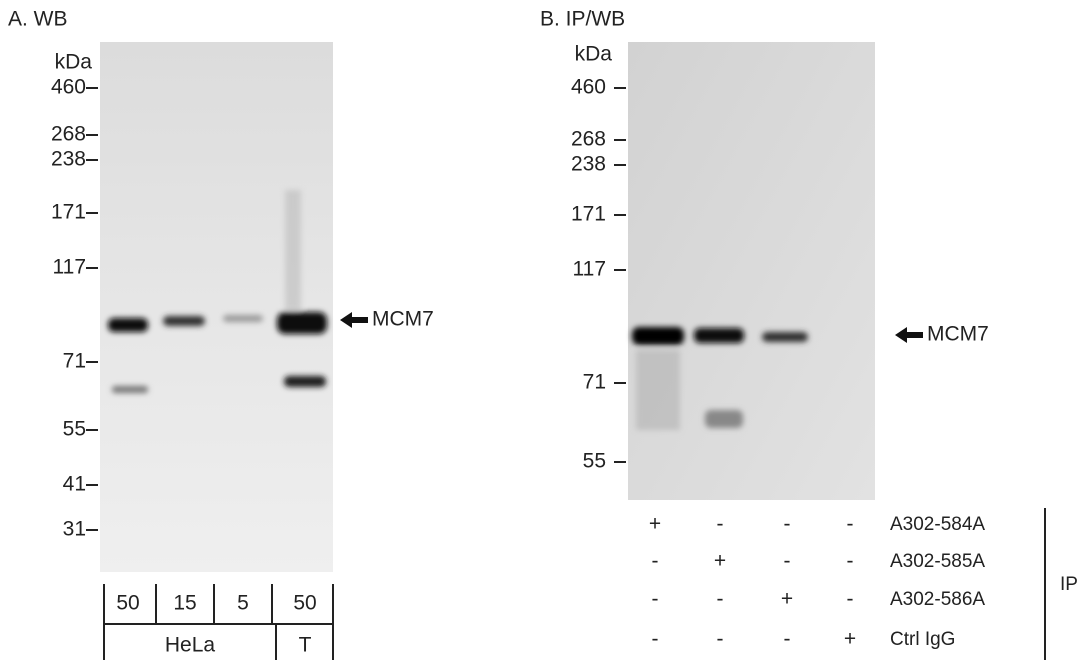 The width and height of the screenshot is (1080, 662). What do you see at coordinates (937, 524) in the screenshot?
I see `ip-row-label: A302-584A` at bounding box center [937, 524].